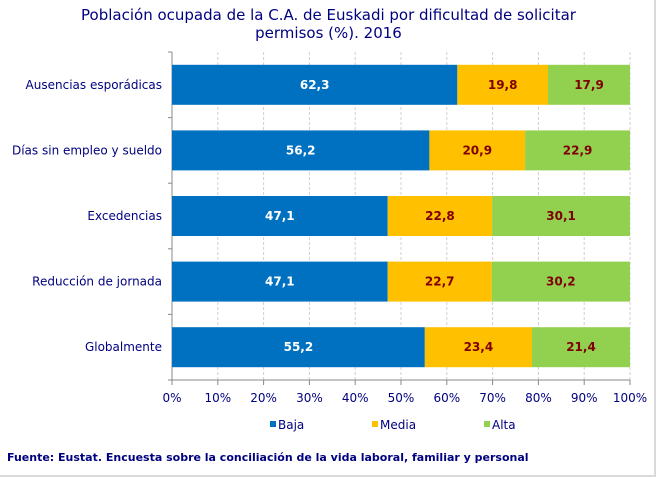 This screenshot has width=657, height=478. Describe the element at coordinates (398, 425) in the screenshot. I see `legend-label: Media` at that location.